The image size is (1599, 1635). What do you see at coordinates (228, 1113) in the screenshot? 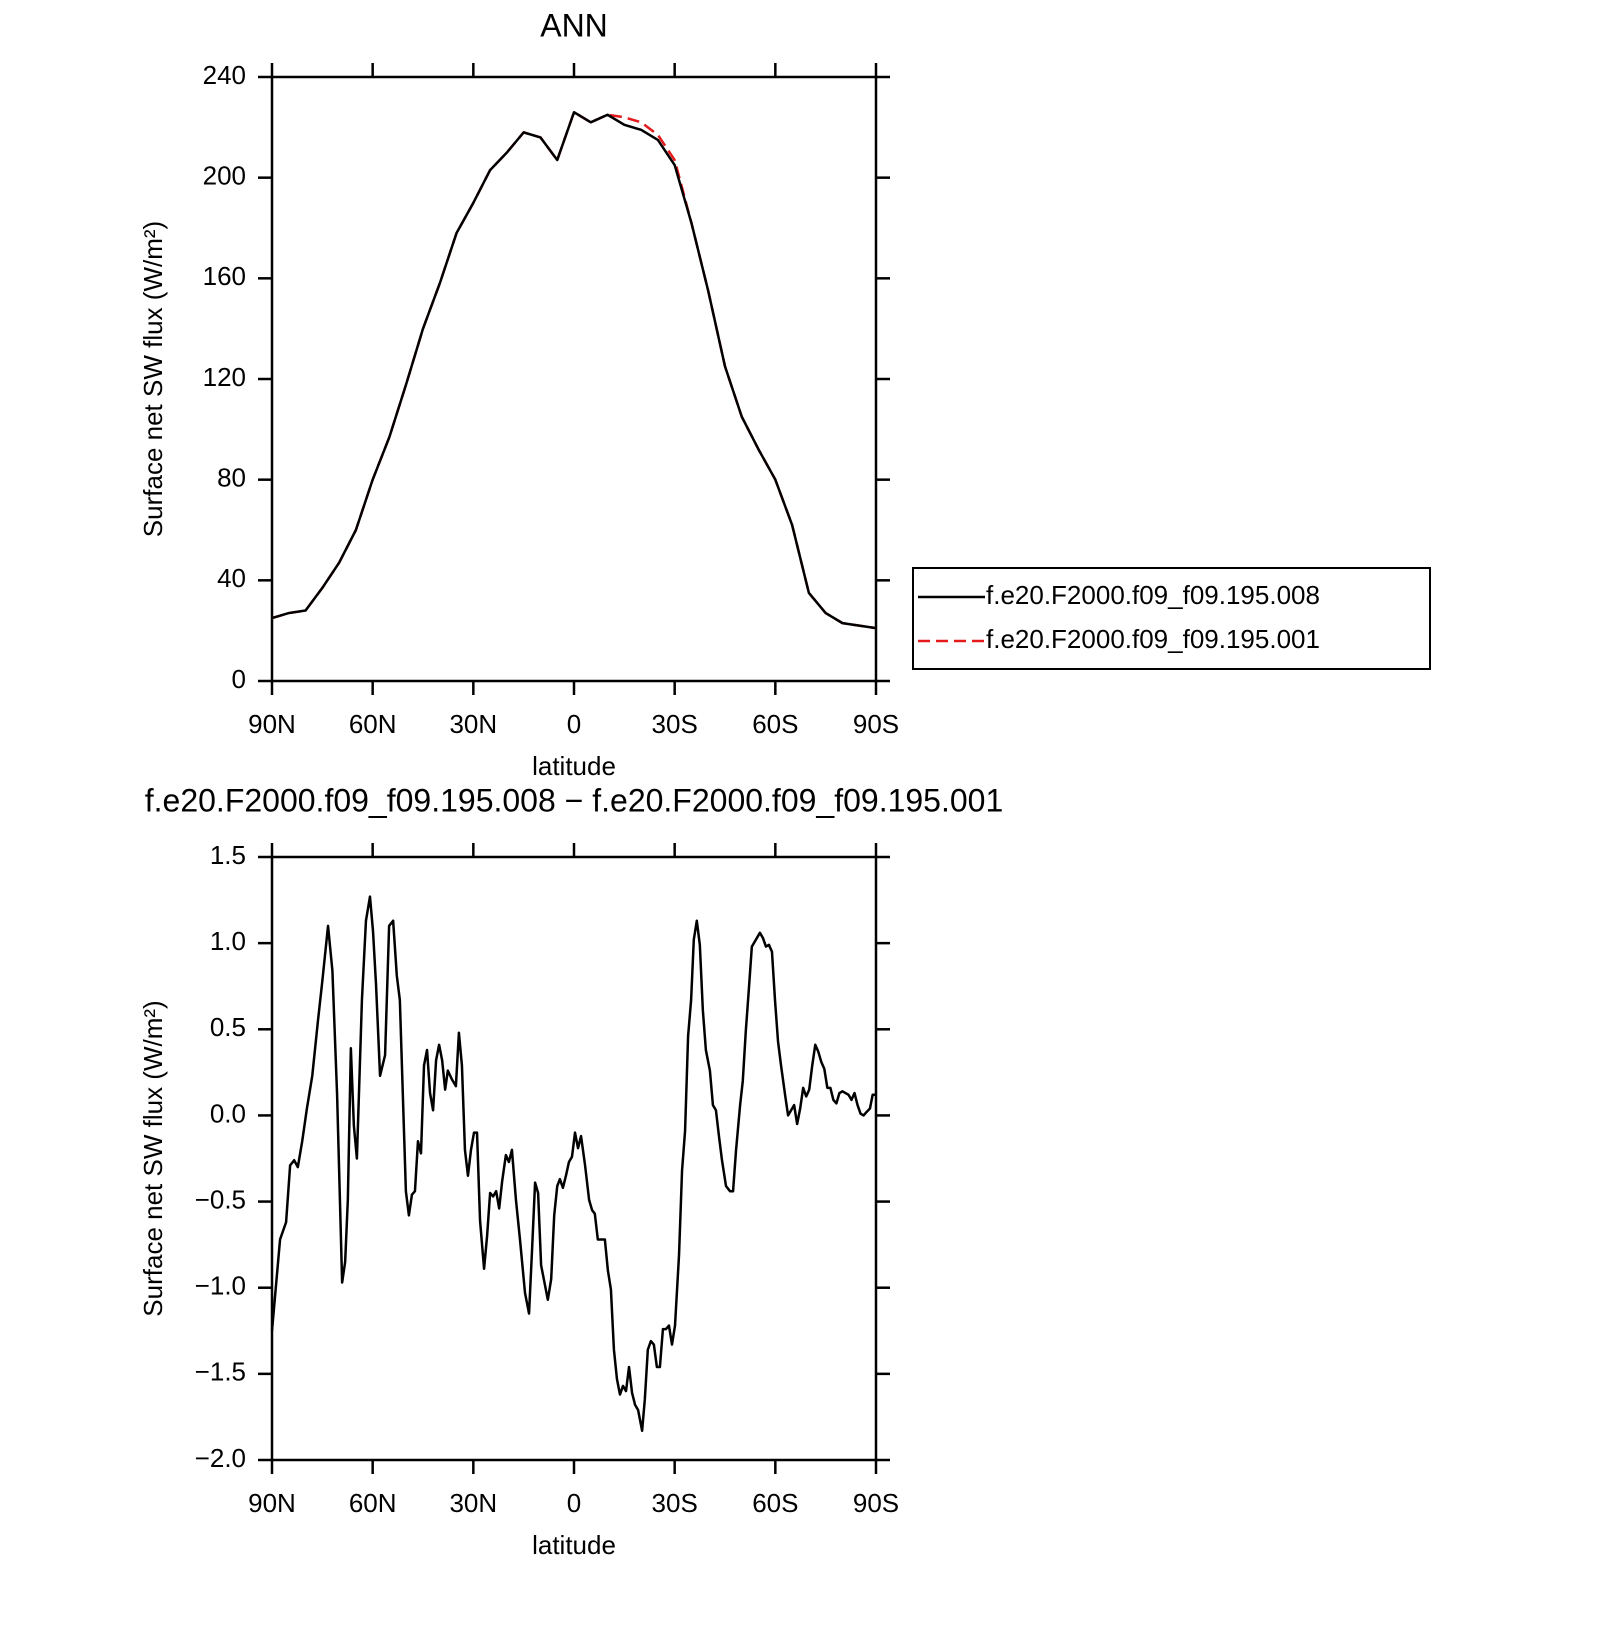
I see `y-tick-label: 0.0` at bounding box center [228, 1113].